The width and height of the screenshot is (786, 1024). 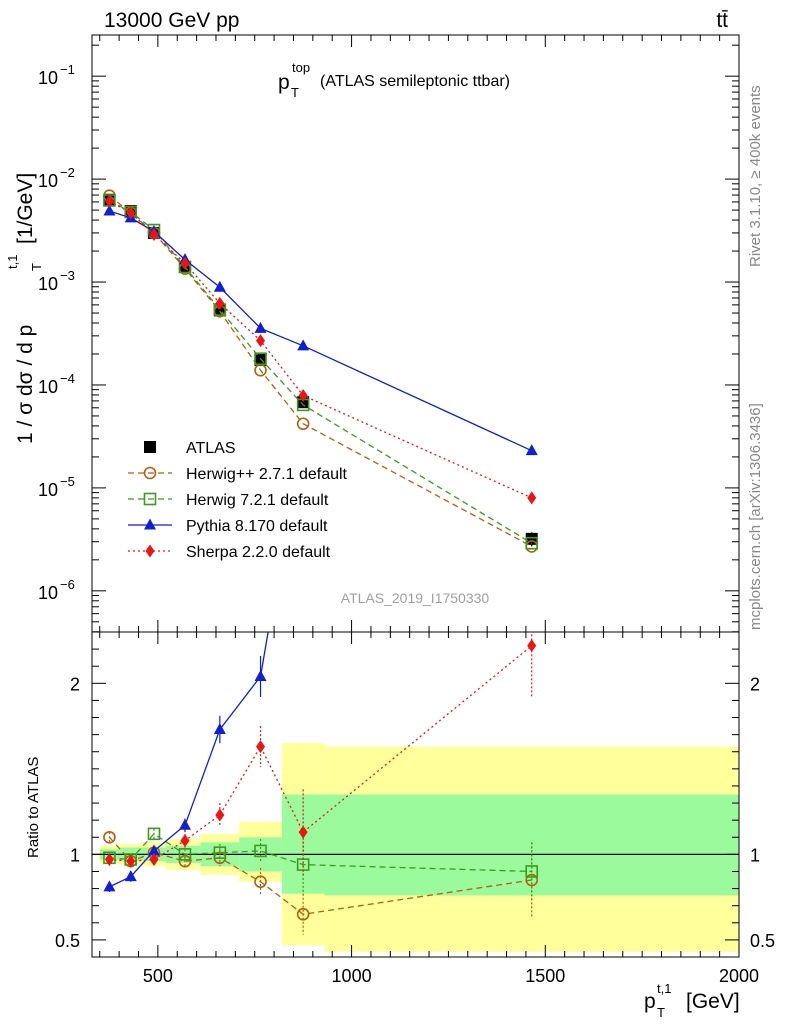 What do you see at coordinates (67, 584) in the screenshot?
I see `y-tick-exponent: −6` at bounding box center [67, 584].